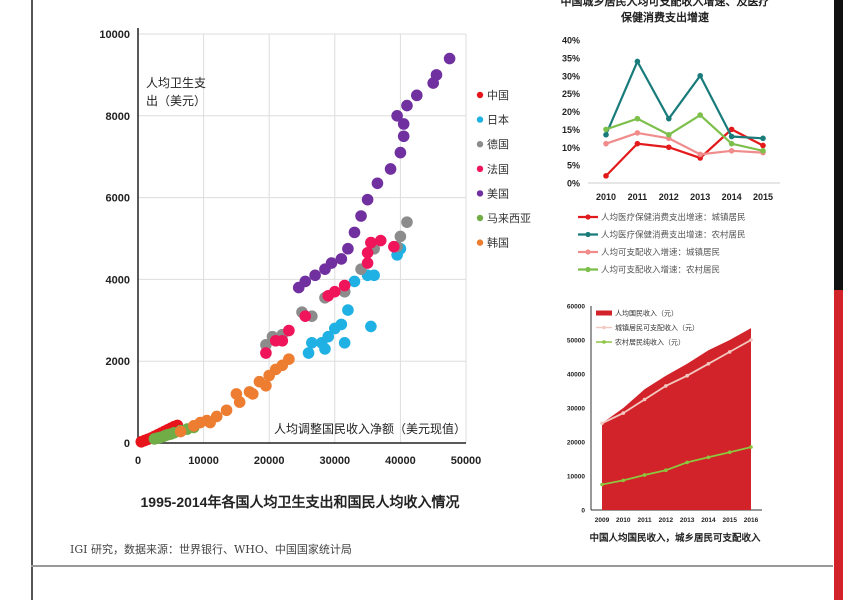 Image resolution: width=843 pixels, height=600 pixels. I want to click on y-tick-label: 5%, so click(573, 166).